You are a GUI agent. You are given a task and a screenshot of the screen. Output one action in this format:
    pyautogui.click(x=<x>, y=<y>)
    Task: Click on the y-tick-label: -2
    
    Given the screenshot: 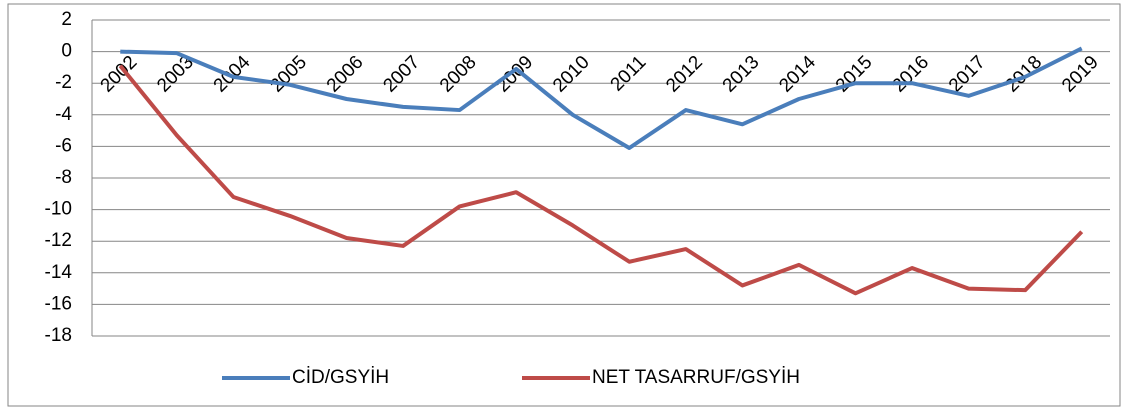 What is the action you would take?
    pyautogui.click(x=63, y=82)
    